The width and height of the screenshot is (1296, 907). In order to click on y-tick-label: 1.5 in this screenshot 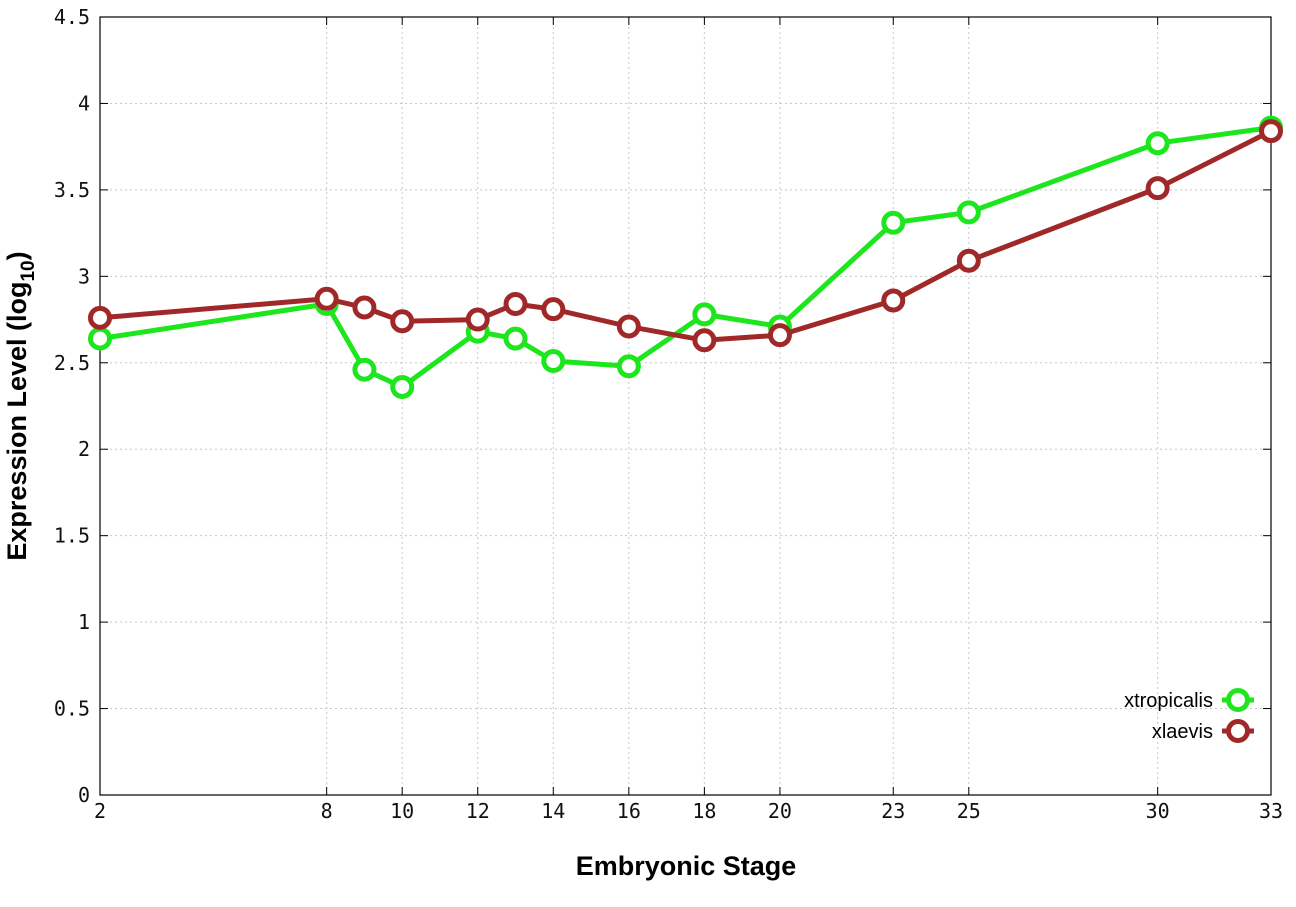, I will do `click(72, 536)`.